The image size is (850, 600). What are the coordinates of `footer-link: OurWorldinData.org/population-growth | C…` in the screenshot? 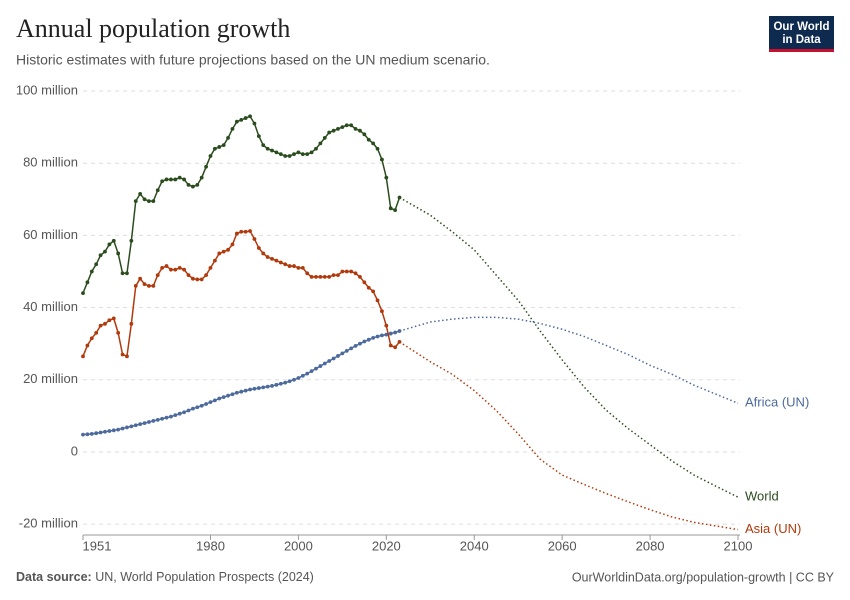 It's located at (703, 577).